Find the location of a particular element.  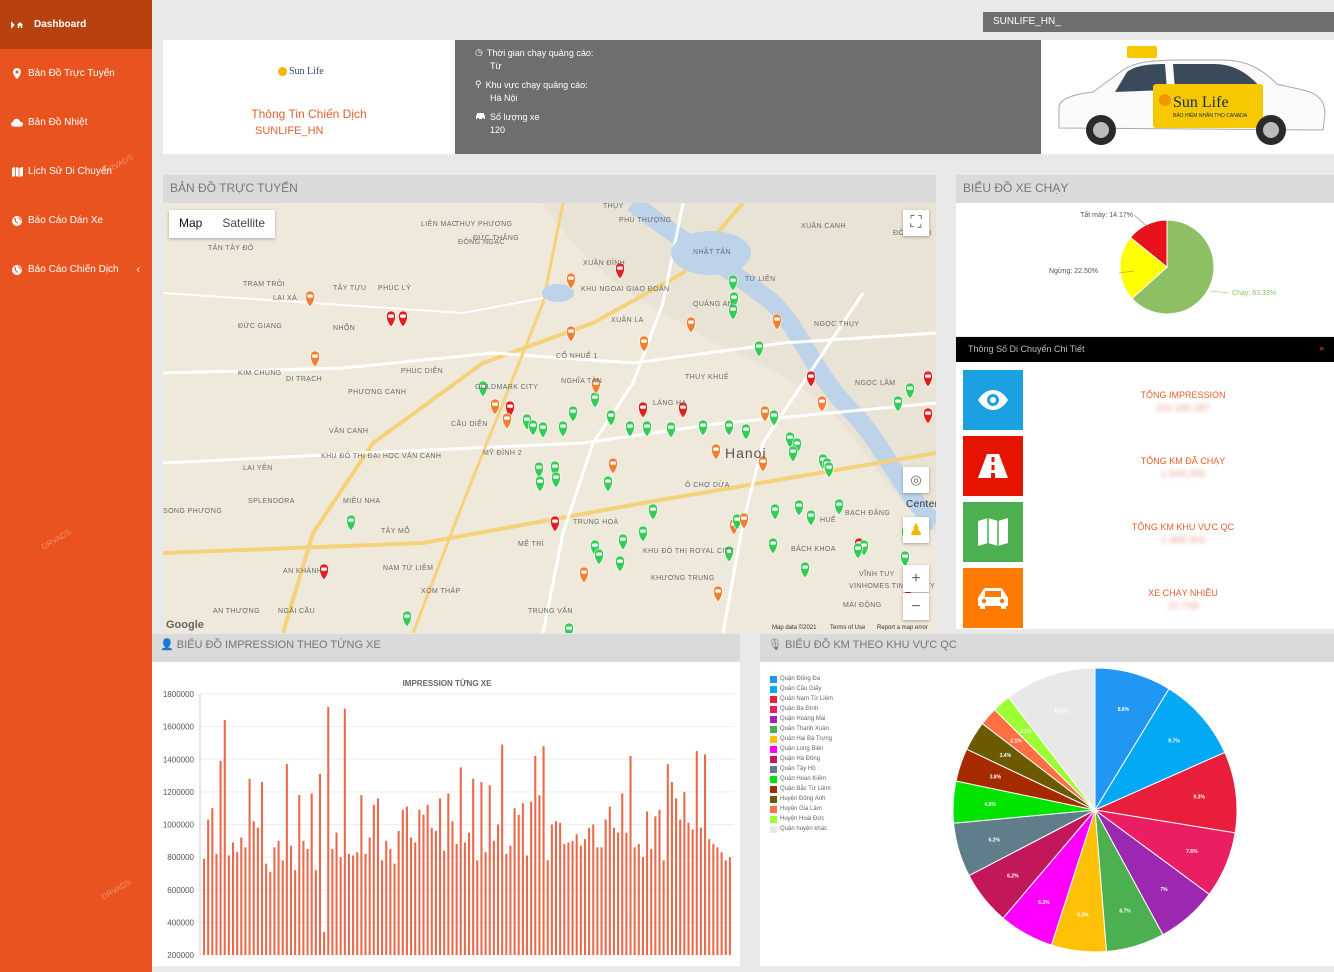

legend-item: Quận Nam Từ Liêm is located at coordinates (801, 699).